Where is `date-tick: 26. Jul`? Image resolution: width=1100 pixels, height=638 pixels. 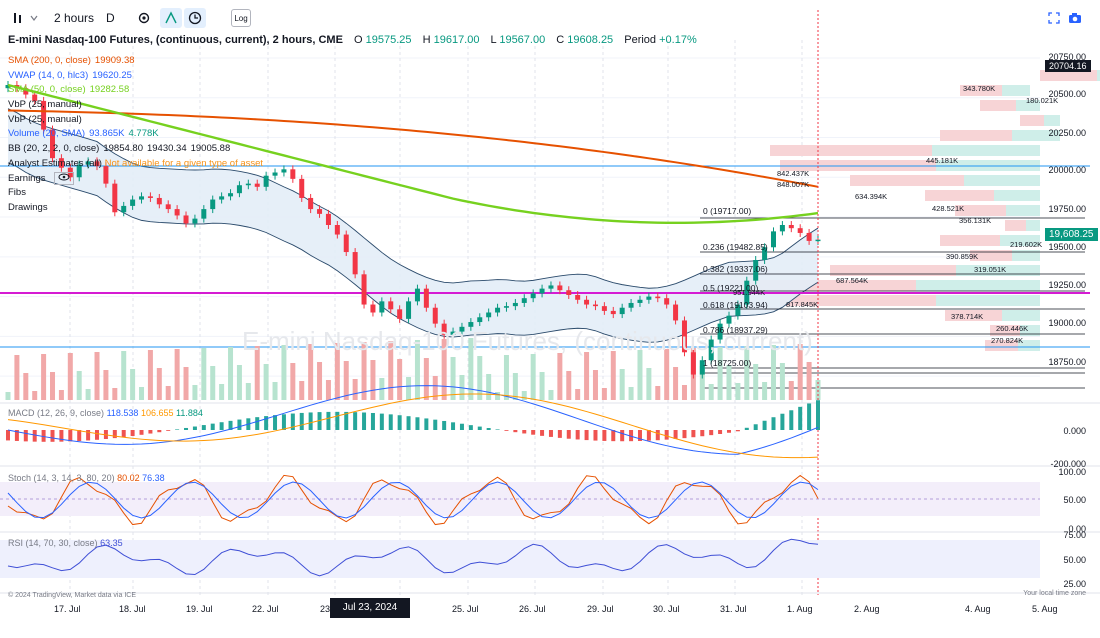
date-tick: 26. Jul is located at coordinates (532, 609).